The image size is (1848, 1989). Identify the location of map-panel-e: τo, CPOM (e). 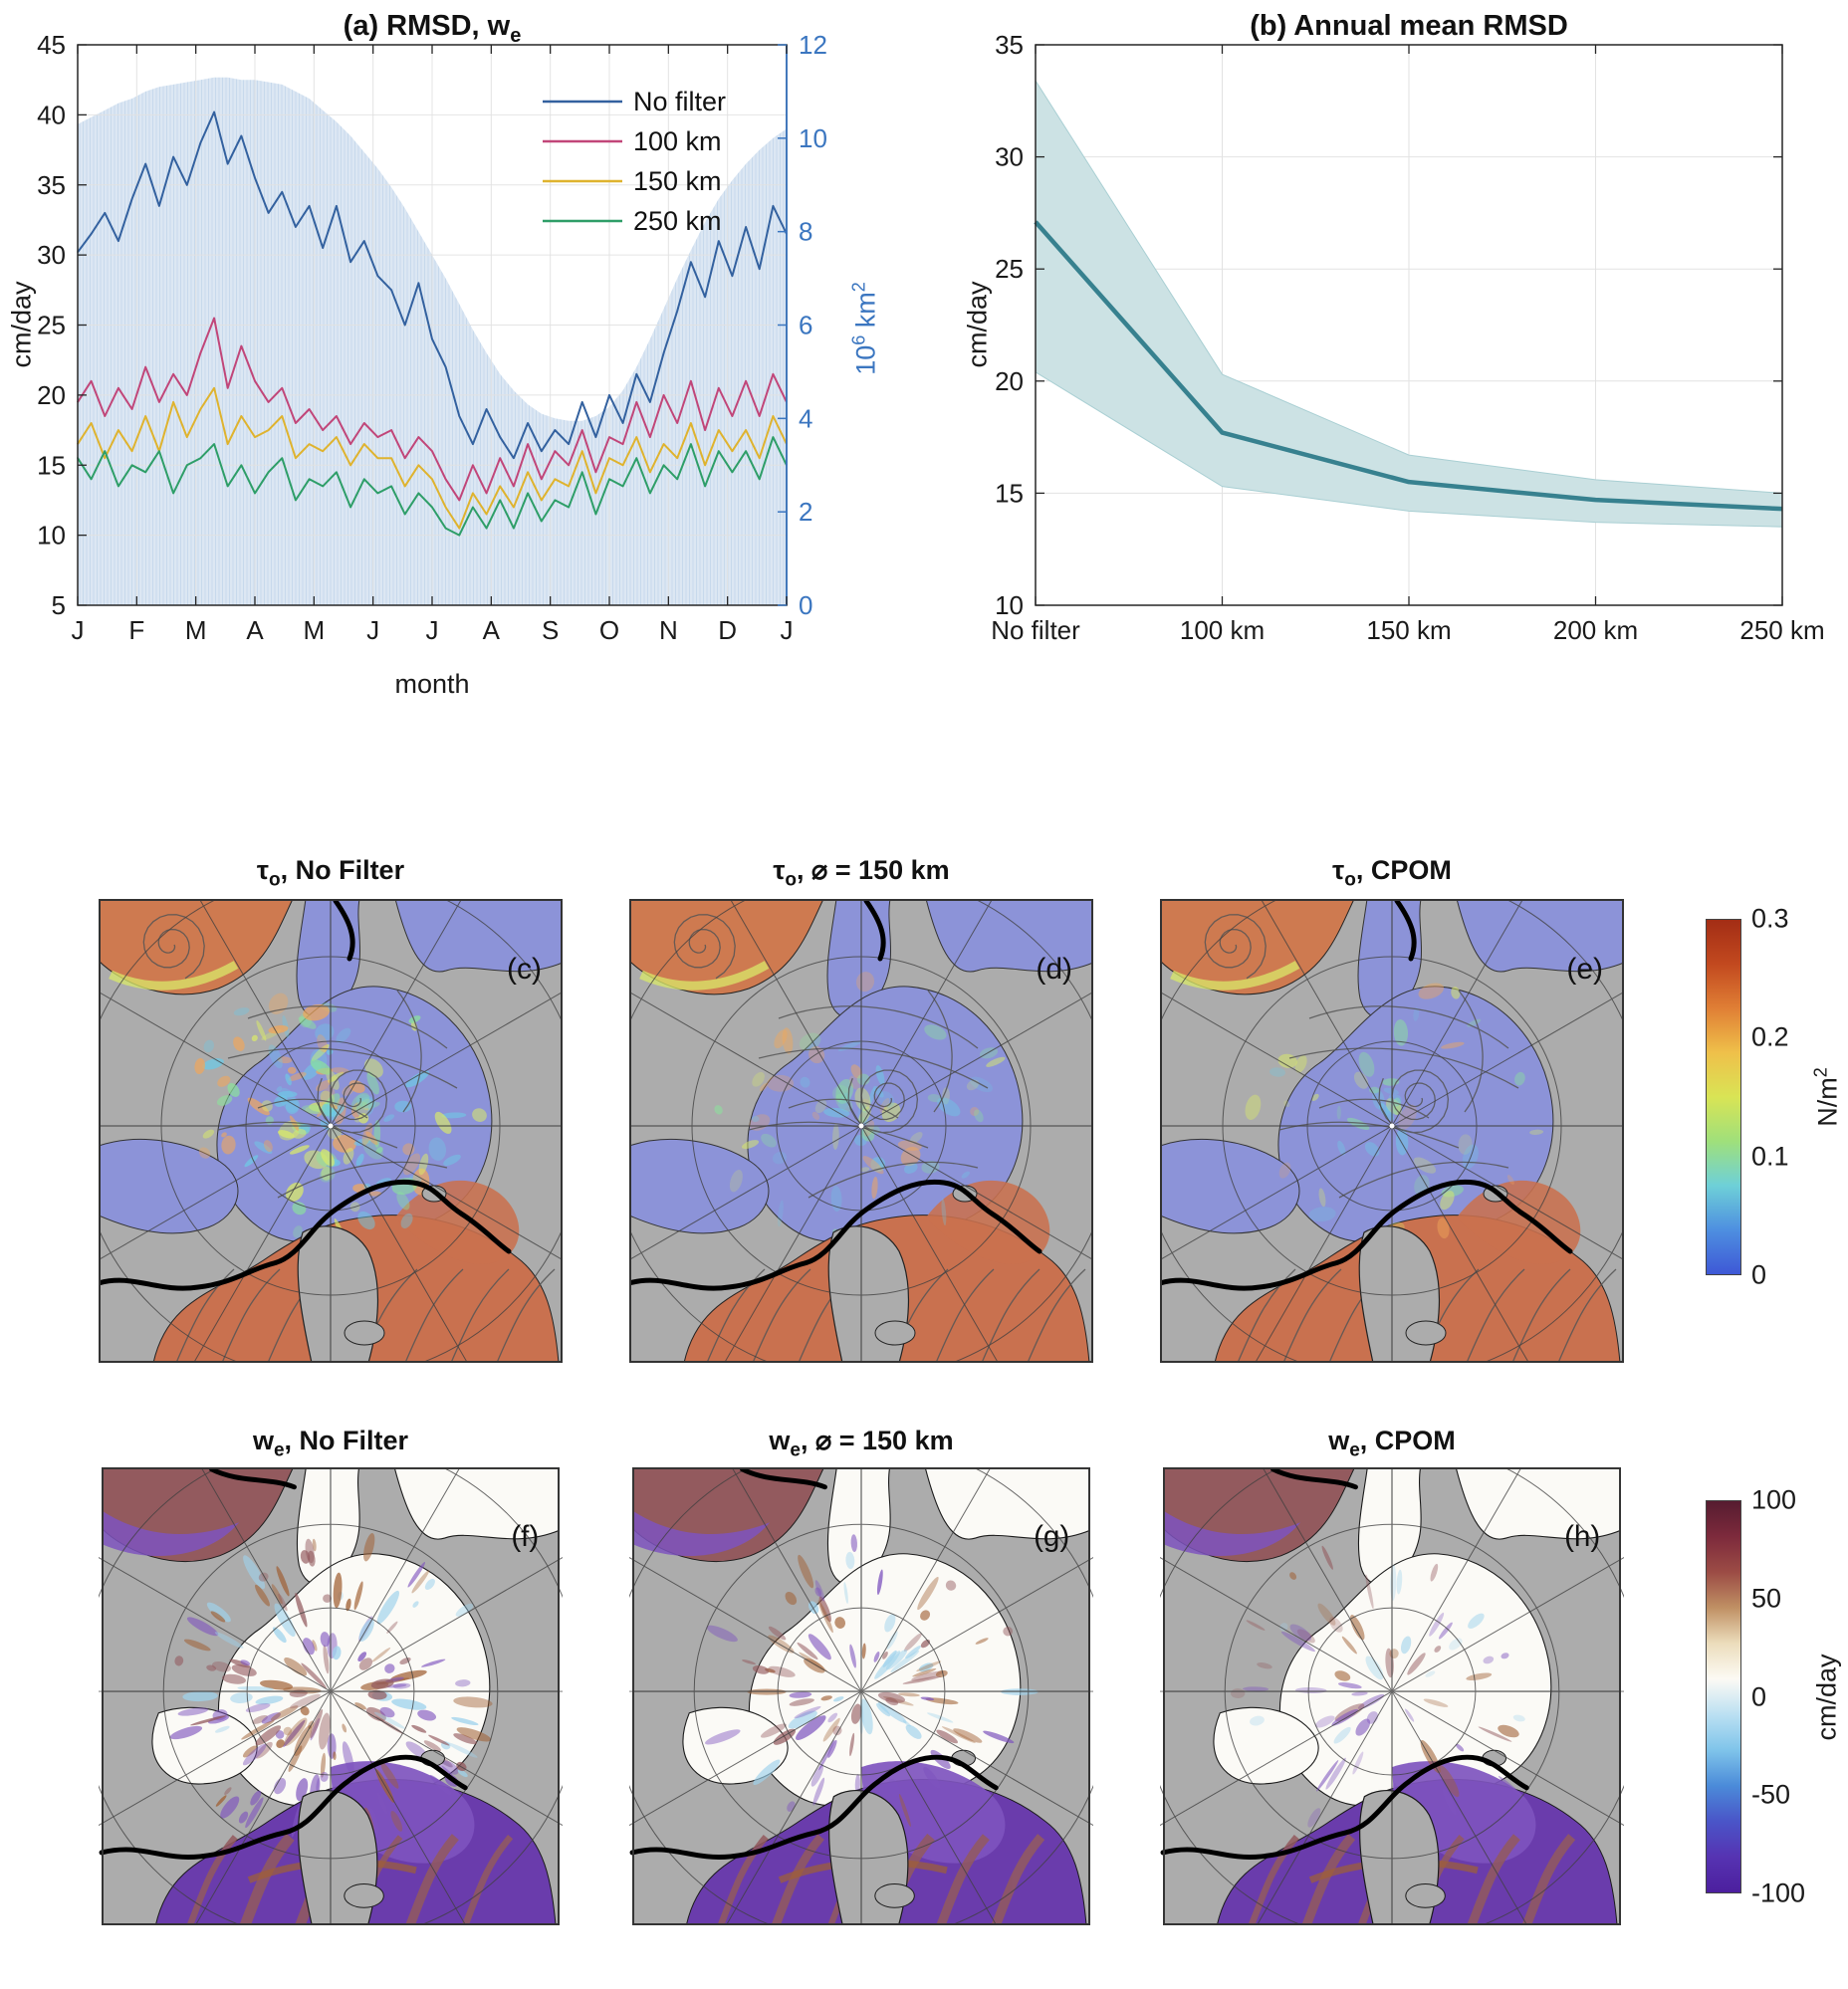
(1392, 1102).